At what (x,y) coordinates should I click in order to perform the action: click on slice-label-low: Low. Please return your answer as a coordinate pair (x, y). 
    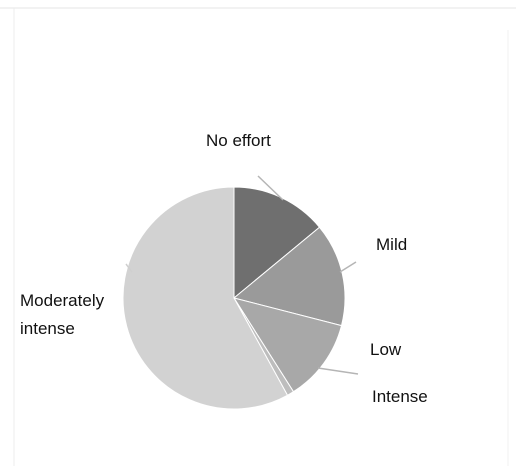
    Looking at the image, I should click on (386, 349).